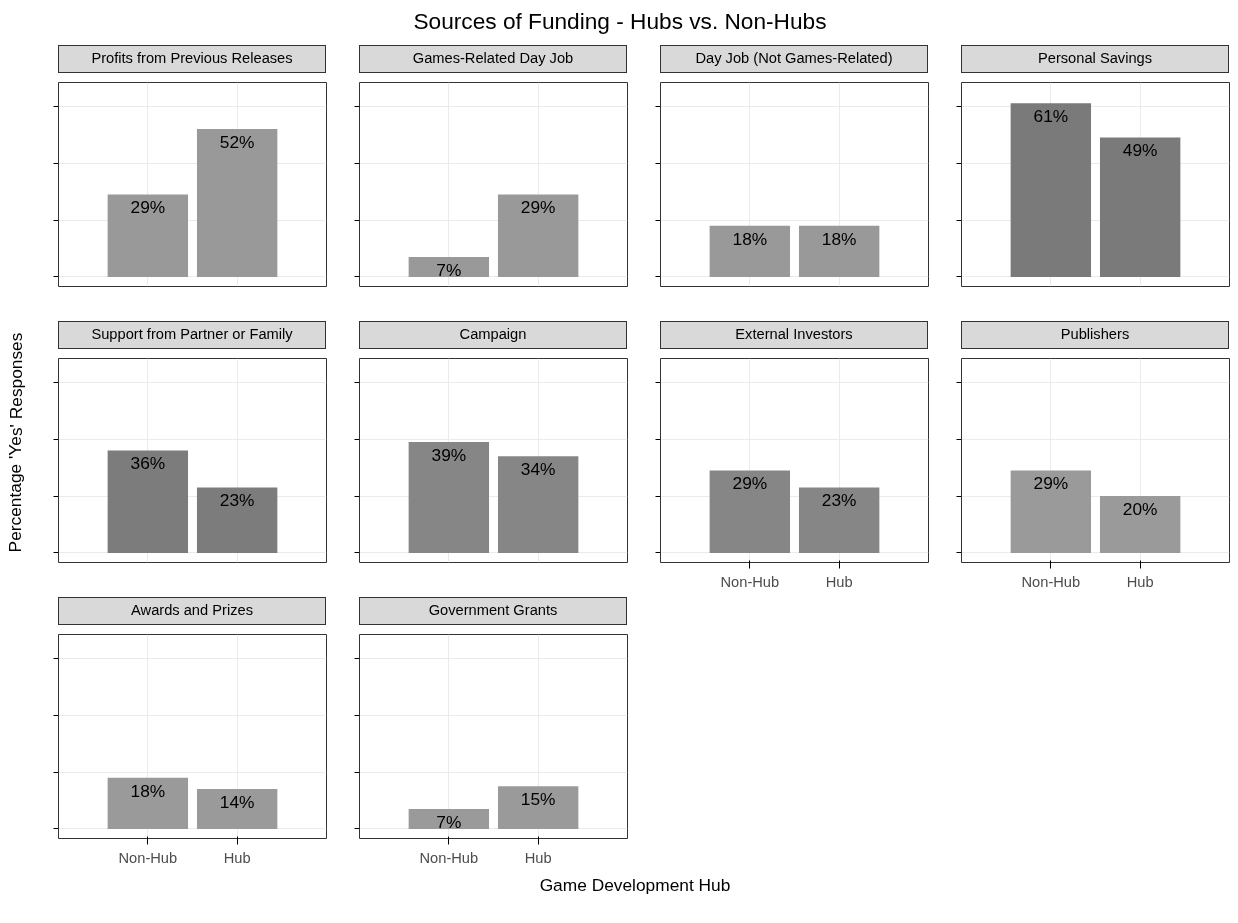 Image resolution: width=1238 pixels, height=923 pixels. I want to click on data-label: 61%, so click(1051, 116).